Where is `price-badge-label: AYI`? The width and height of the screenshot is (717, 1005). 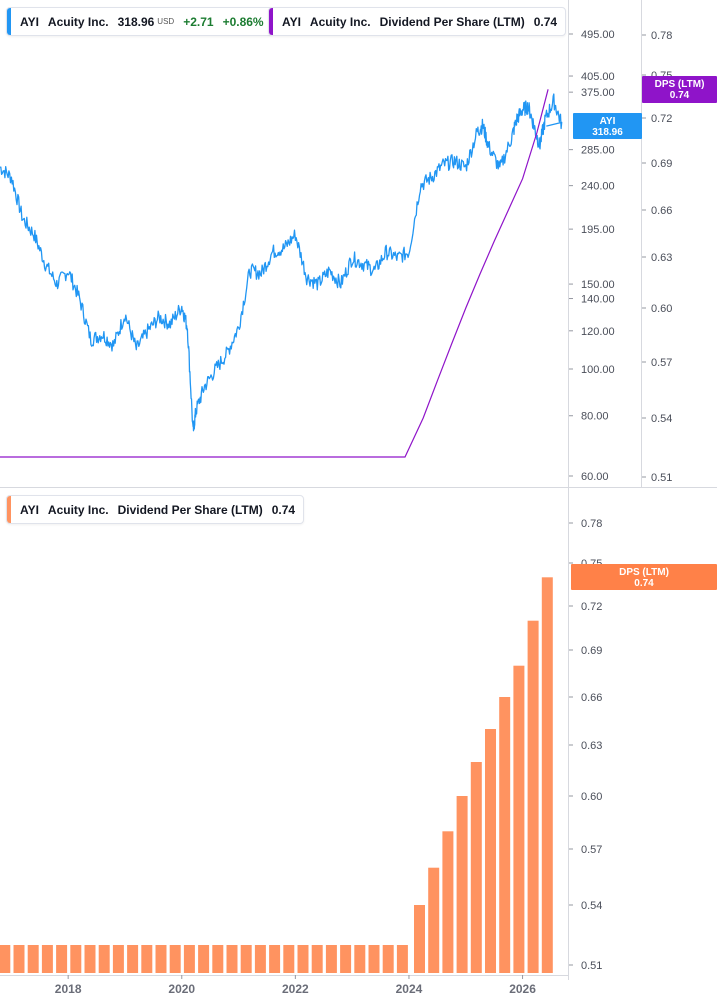
price-badge-label: AYI is located at coordinates (608, 121).